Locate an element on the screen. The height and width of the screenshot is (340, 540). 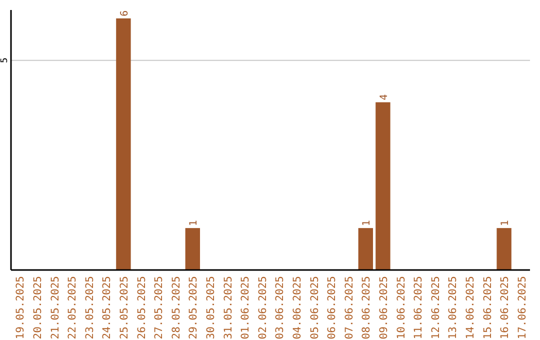
y-tick-label: 5 is located at coordinates (5, 61).